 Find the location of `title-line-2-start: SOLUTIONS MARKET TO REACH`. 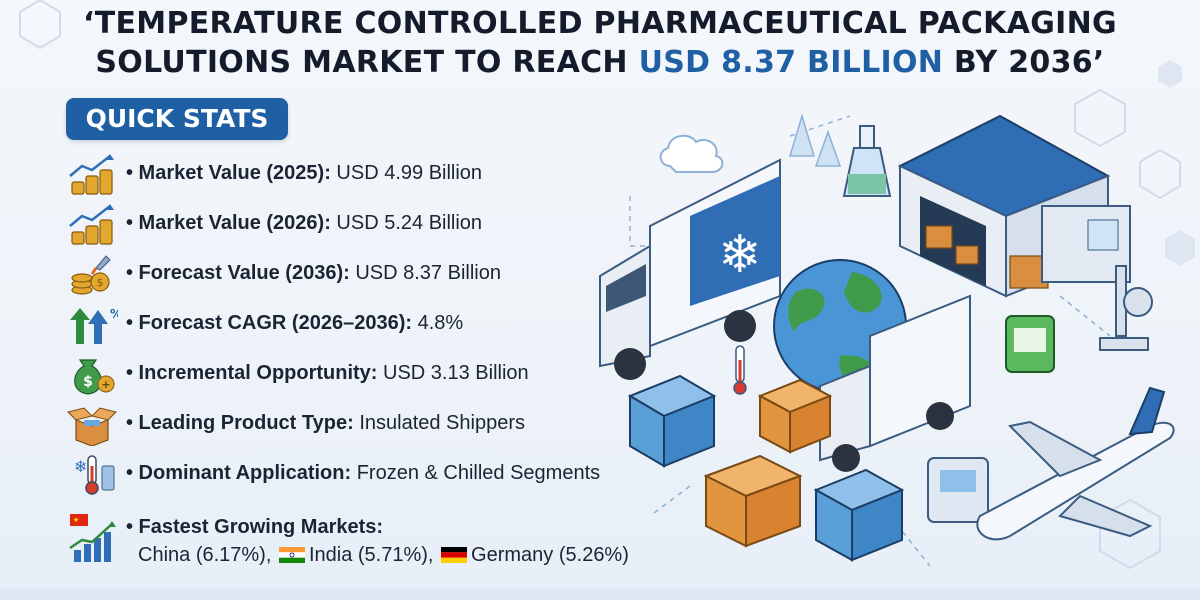

title-line-2-start: SOLUTIONS MARKET TO REACH is located at coordinates (367, 62).